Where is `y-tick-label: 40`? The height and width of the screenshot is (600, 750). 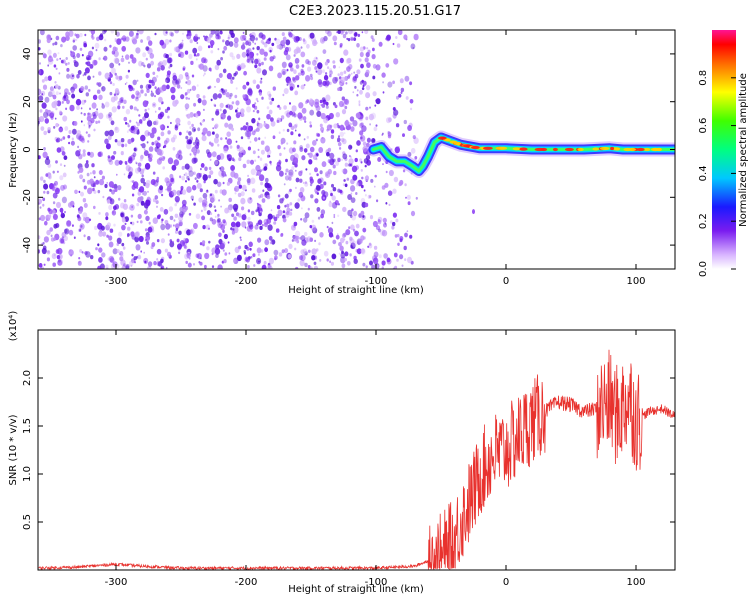 y-tick-label: 40 is located at coordinates (27, 54).